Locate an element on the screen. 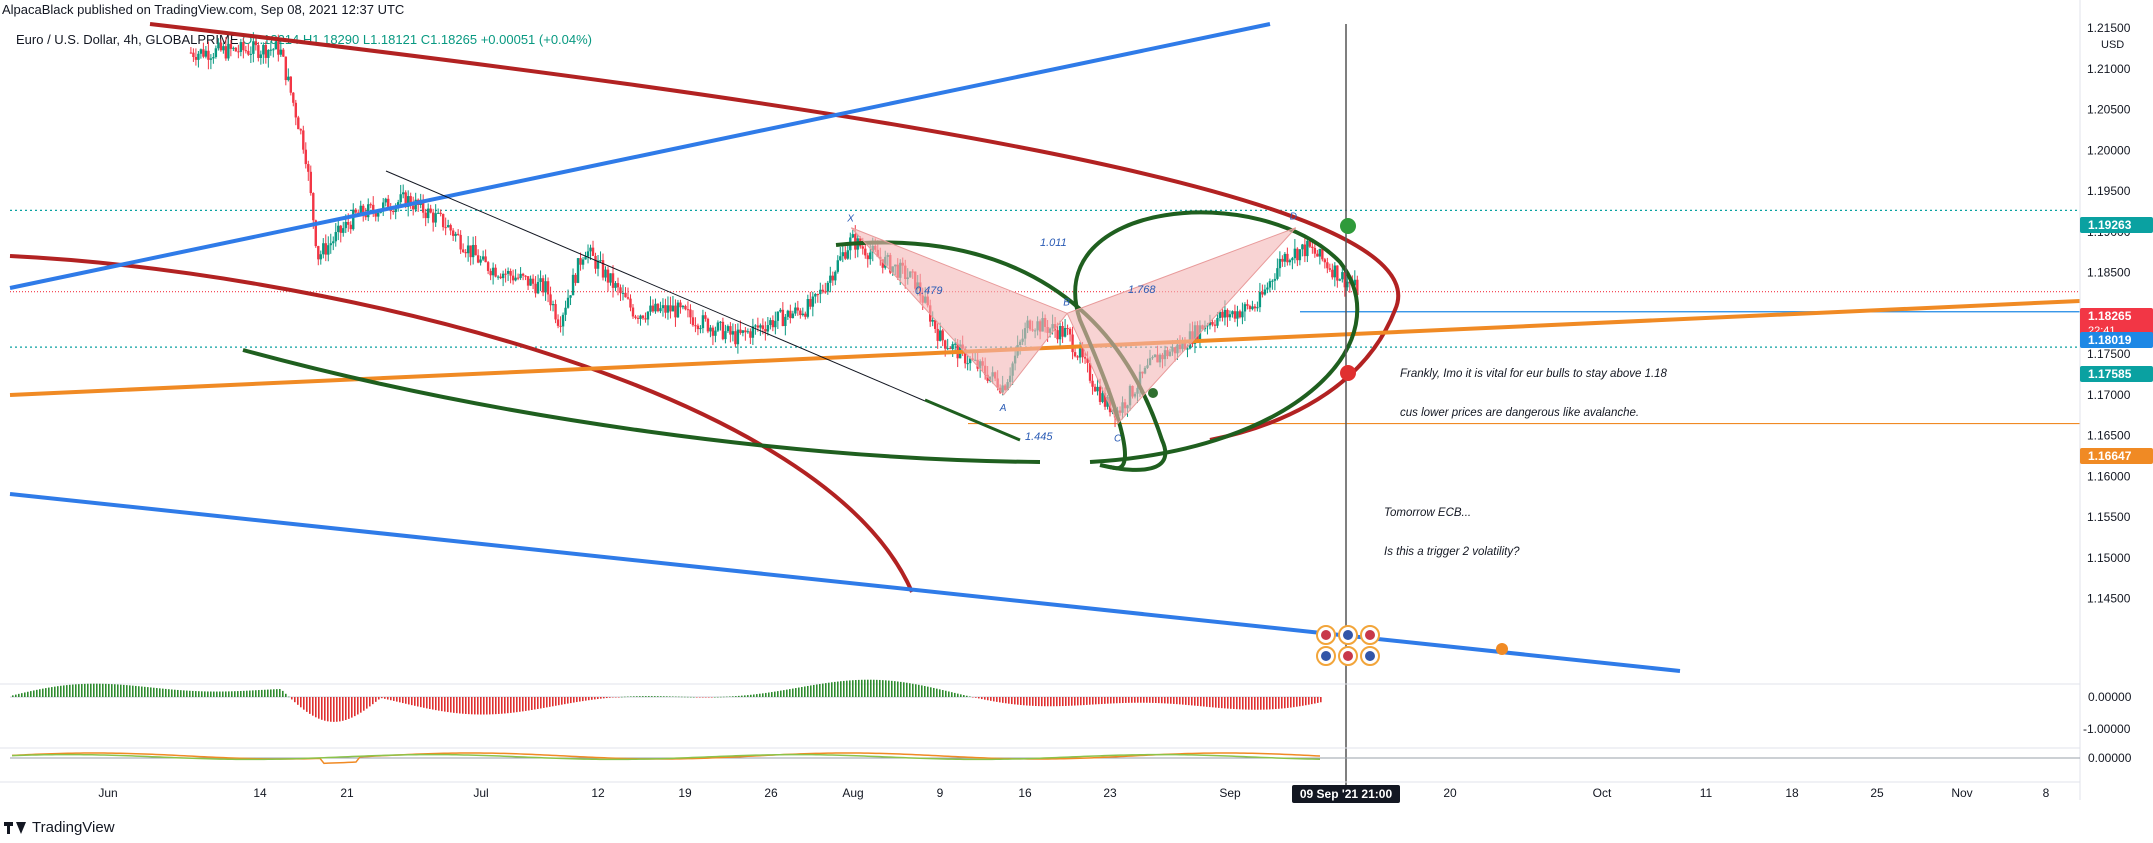 The width and height of the screenshot is (2153, 843). tradingview-logo: TradingView is located at coordinates (59, 827).